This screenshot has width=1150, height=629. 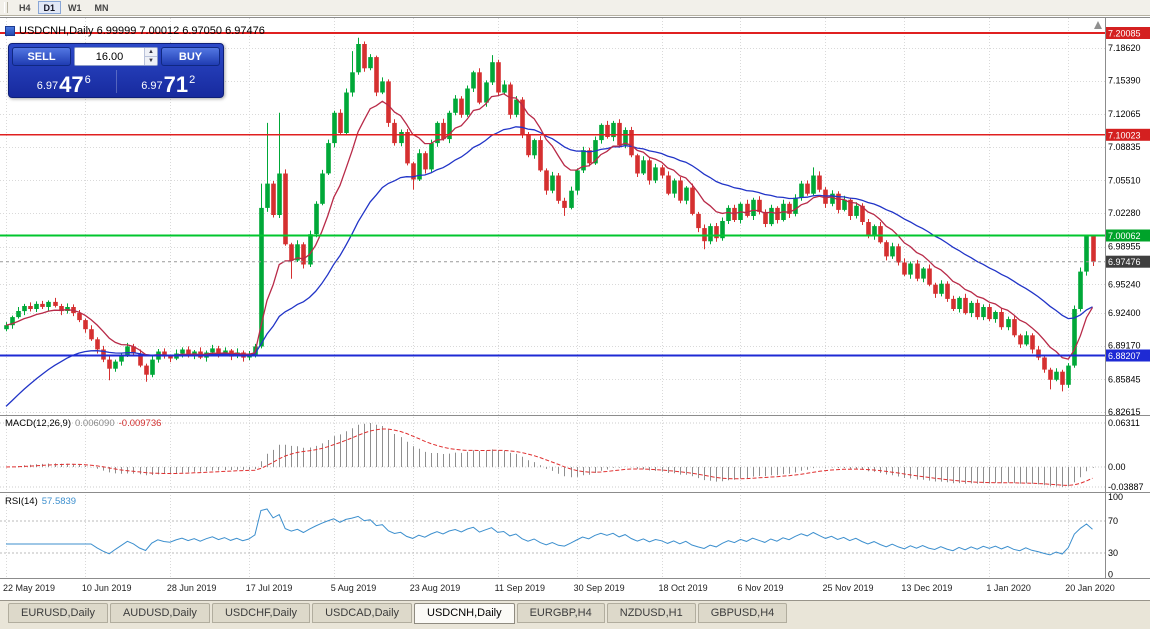 I want to click on time-axis-label: 23 Aug 2019, so click(x=435, y=588).